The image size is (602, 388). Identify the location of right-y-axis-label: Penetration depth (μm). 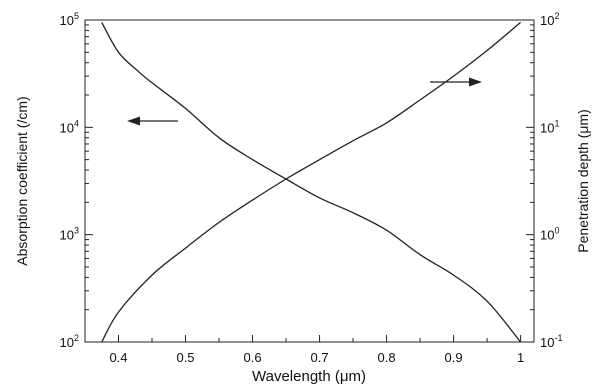
(583, 180).